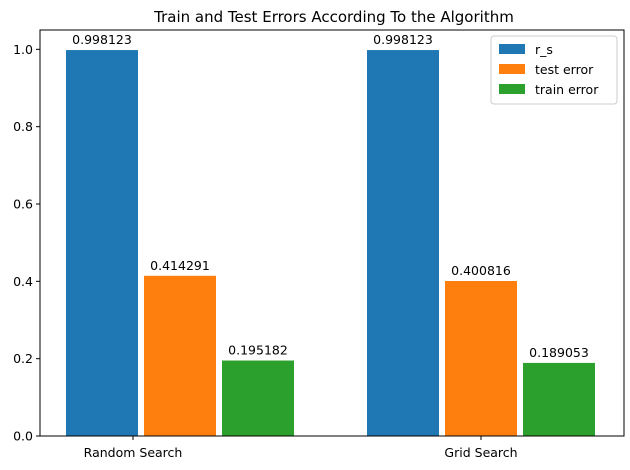 The width and height of the screenshot is (630, 470). I want to click on legend-label-train-error: train error, so click(567, 89).